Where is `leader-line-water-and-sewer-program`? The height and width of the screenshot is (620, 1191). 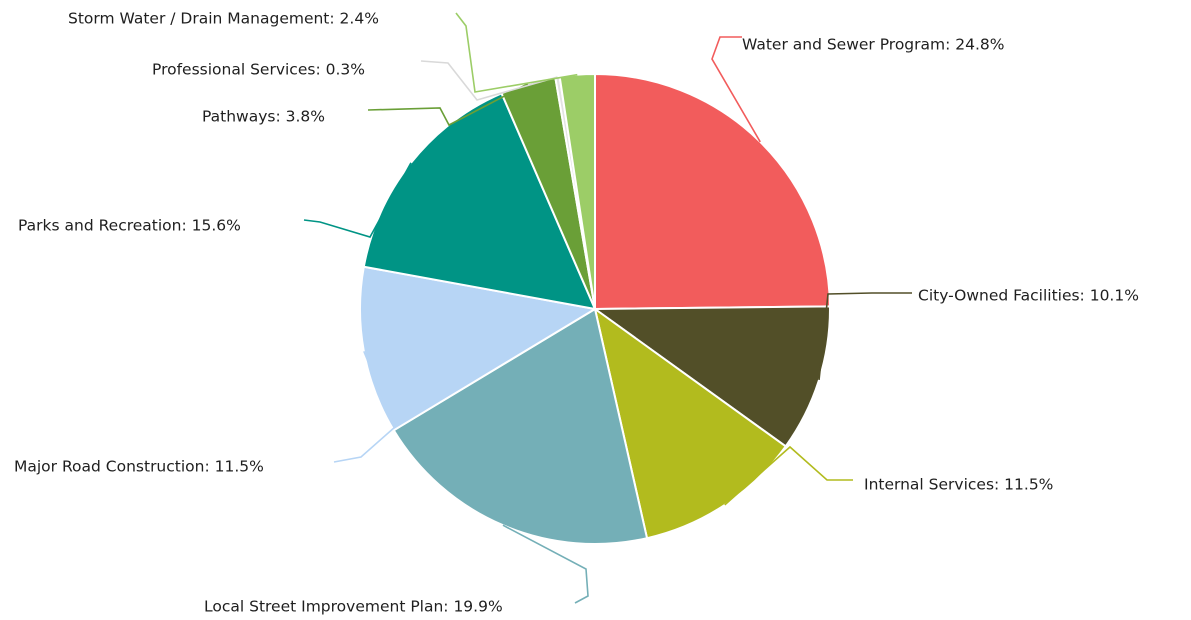
leader-line-water-and-sewer-program is located at coordinates (736, 89).